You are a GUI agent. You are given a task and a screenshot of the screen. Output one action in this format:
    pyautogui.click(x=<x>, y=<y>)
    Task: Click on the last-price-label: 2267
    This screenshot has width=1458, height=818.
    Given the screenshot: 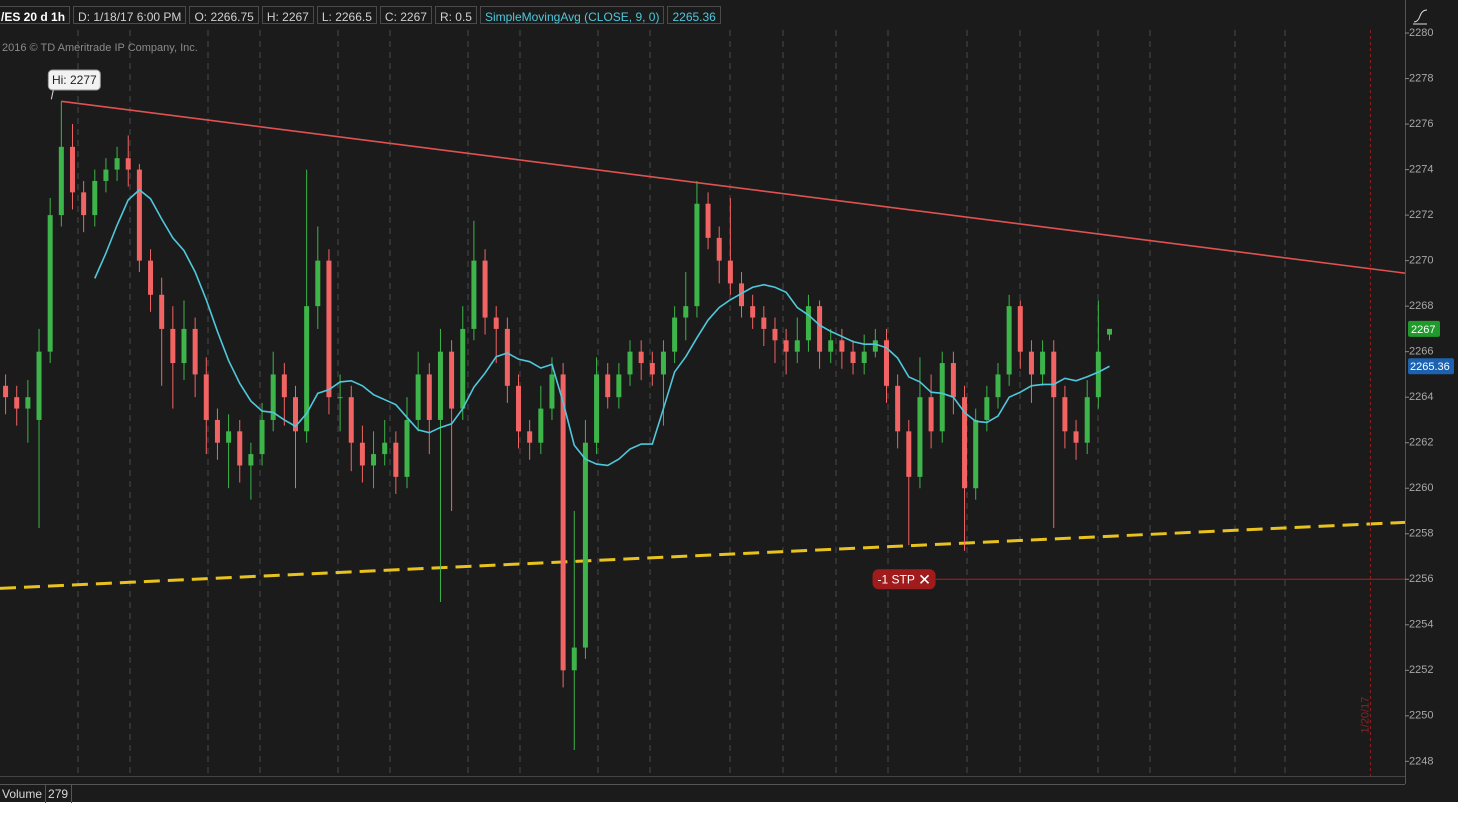 What is the action you would take?
    pyautogui.click(x=1423, y=330)
    